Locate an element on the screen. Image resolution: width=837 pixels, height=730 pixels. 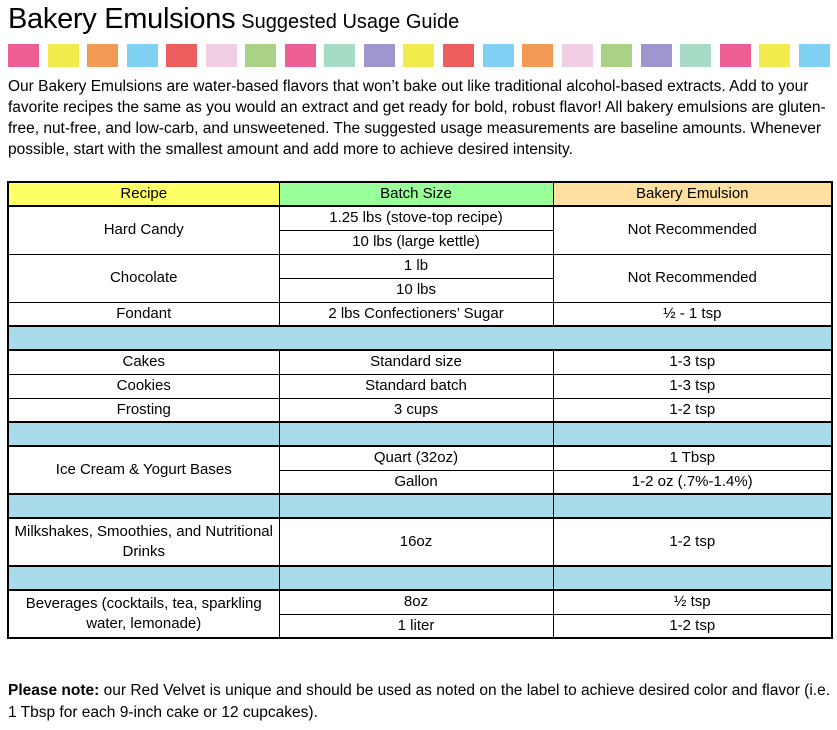
table-row-cookies: Cookies Standard batch 1-3 tsp is located at coordinates (420, 386).